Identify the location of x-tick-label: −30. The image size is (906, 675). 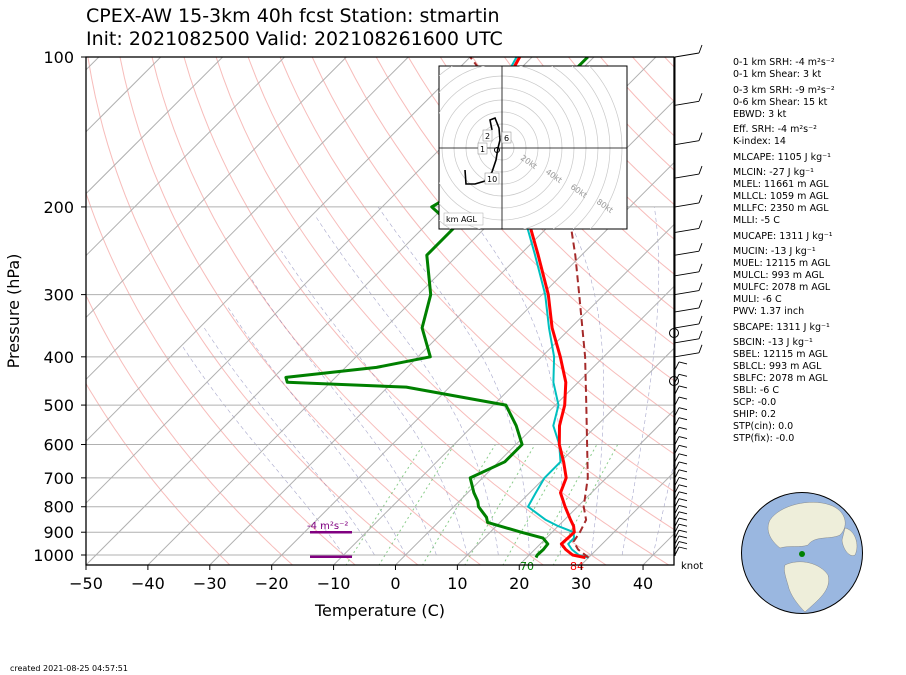
(210, 583).